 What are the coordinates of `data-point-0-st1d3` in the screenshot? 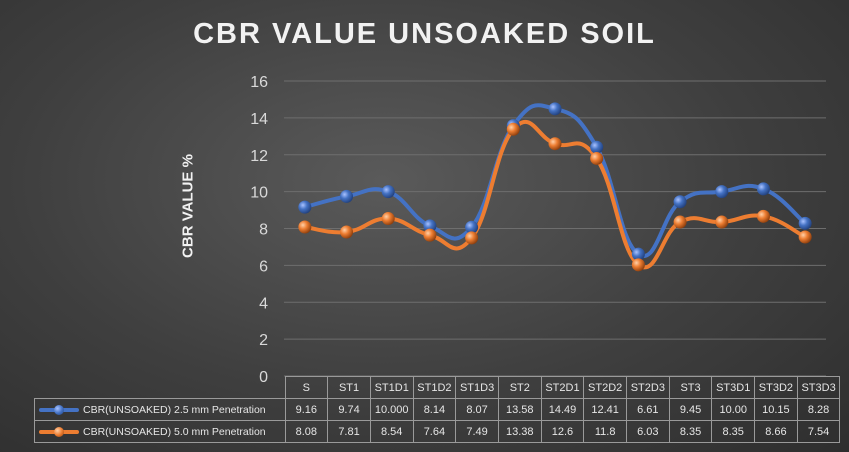 It's located at (472, 227).